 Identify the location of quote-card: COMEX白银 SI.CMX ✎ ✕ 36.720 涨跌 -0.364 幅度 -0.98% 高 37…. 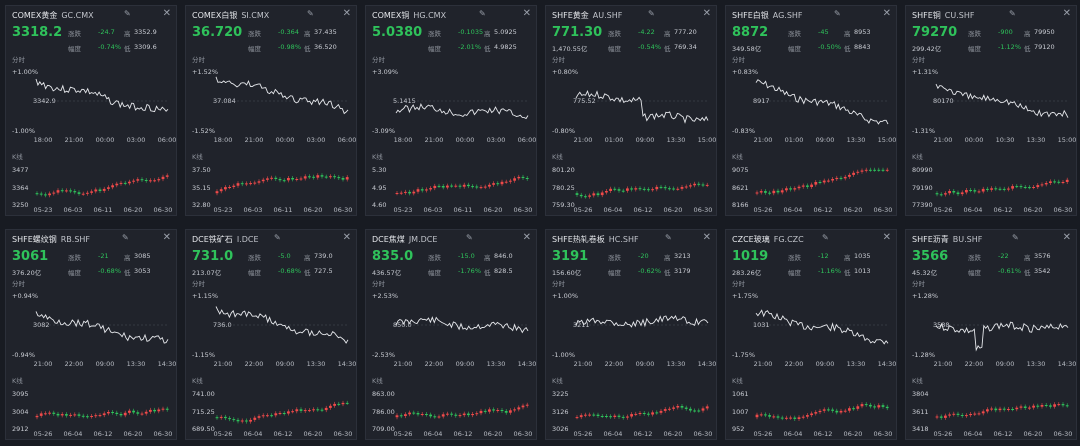
(271, 110).